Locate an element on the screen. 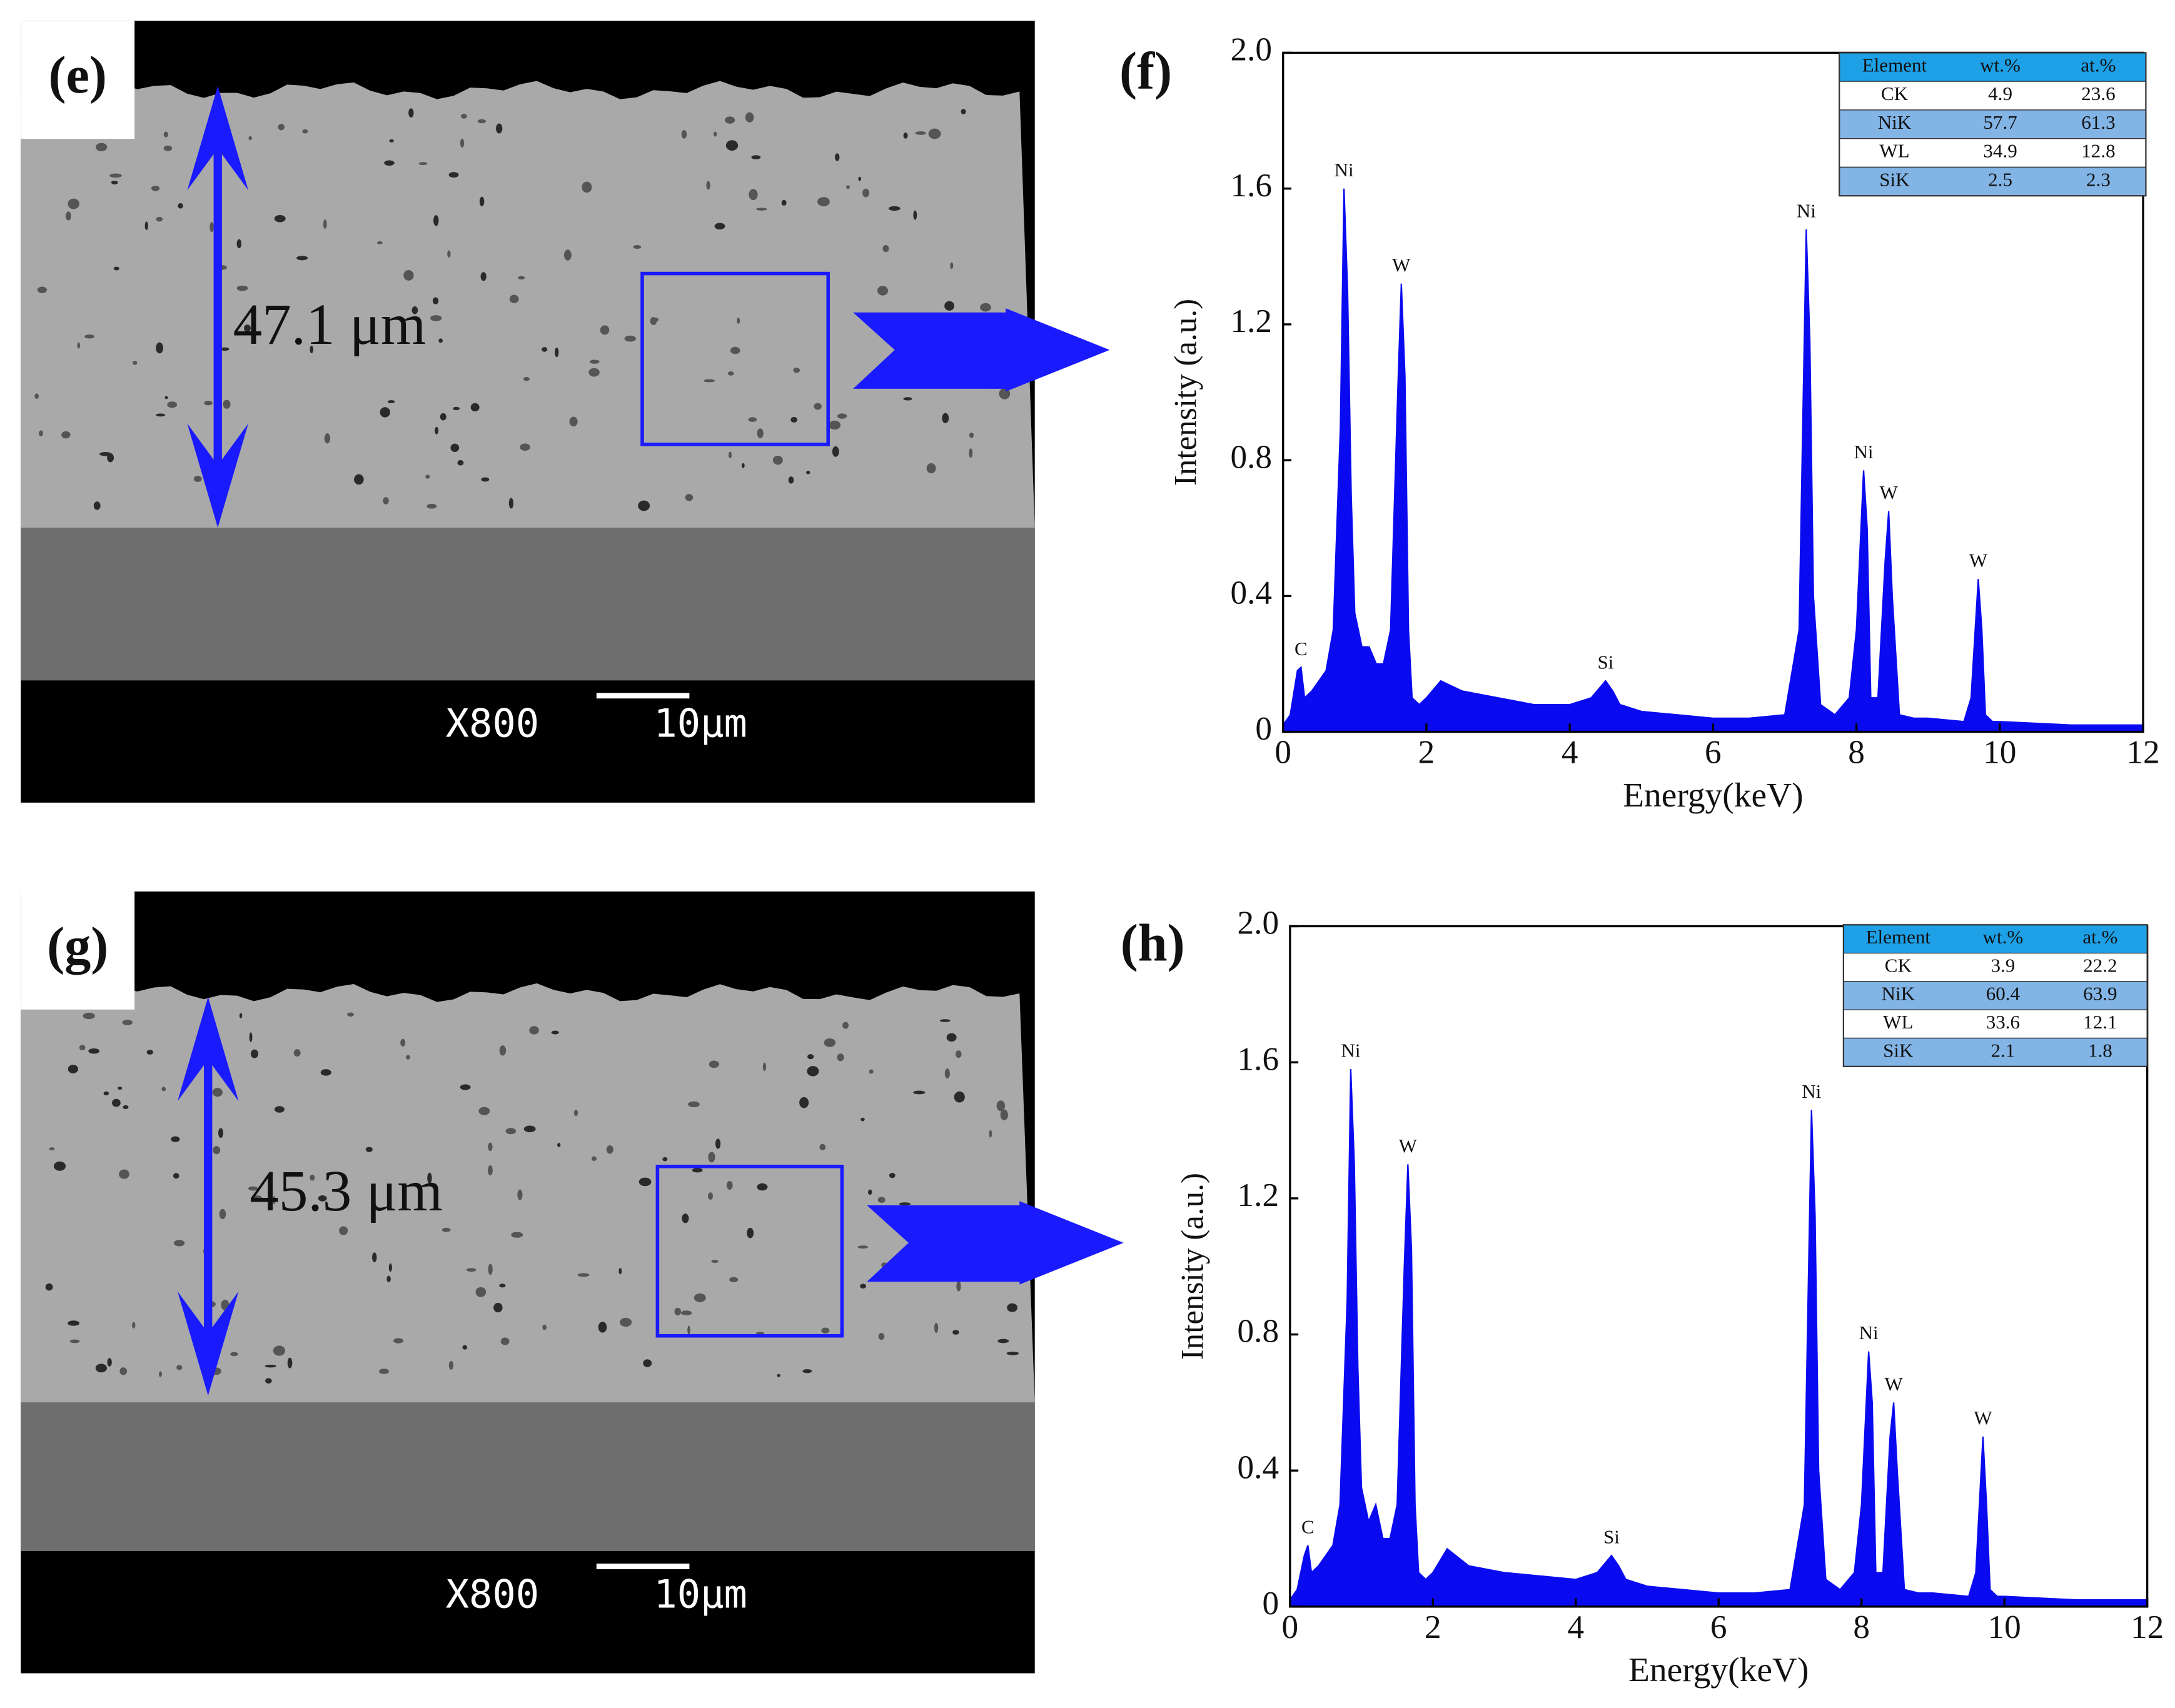 The height and width of the screenshot is (1708, 2175). magnification: X800 is located at coordinates (493, 723).